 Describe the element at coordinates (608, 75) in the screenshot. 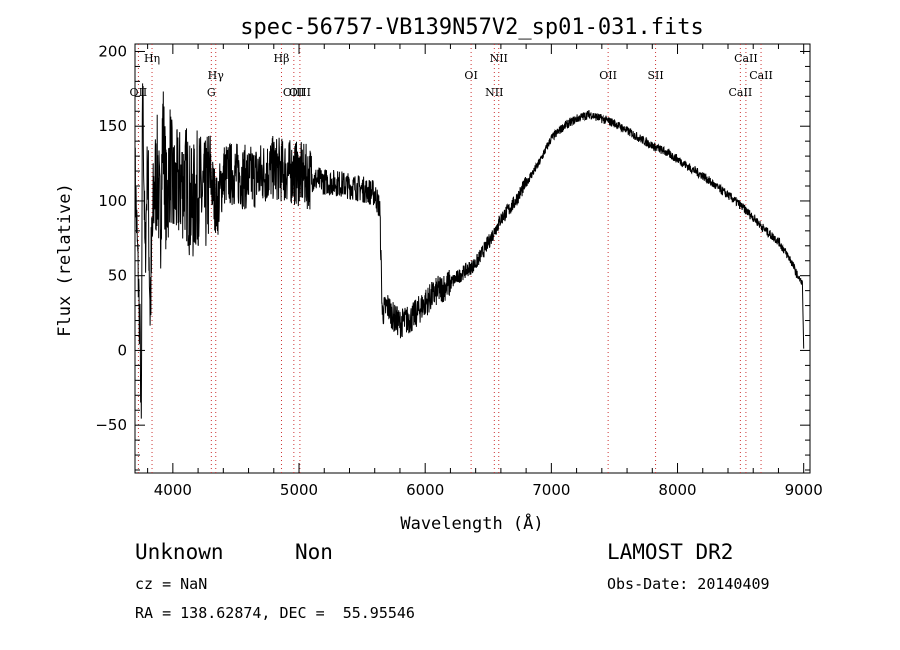

I see `line-label-10: OII` at that location.